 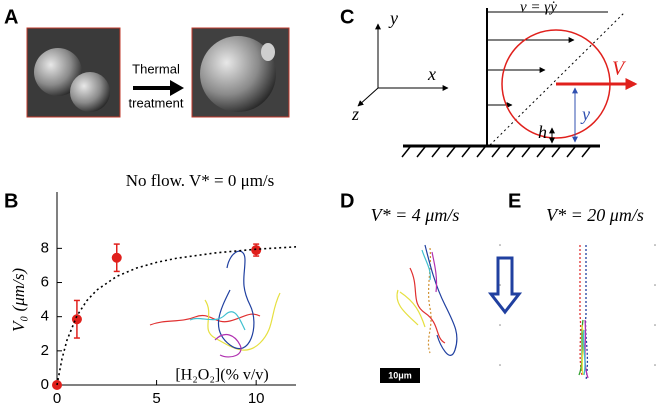 I want to click on axis-triad, so click(x=403, y=65).